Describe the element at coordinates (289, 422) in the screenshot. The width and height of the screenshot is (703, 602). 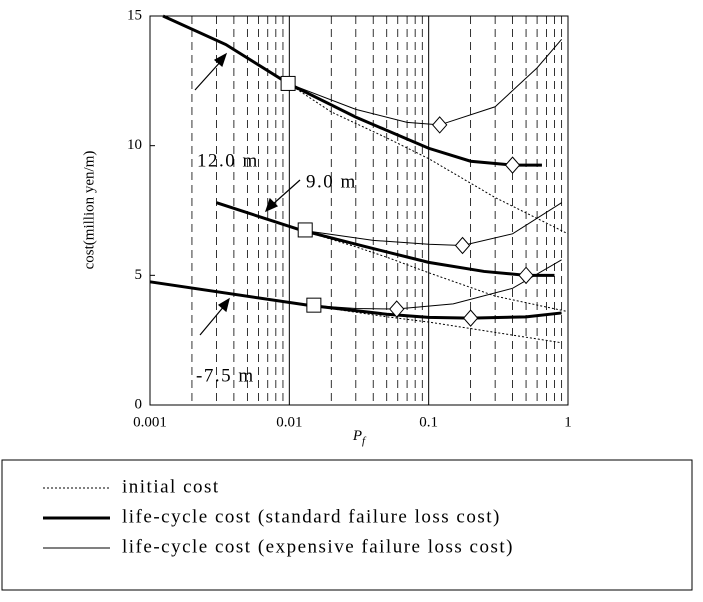
I see `x-tick-label: 0.01` at that location.